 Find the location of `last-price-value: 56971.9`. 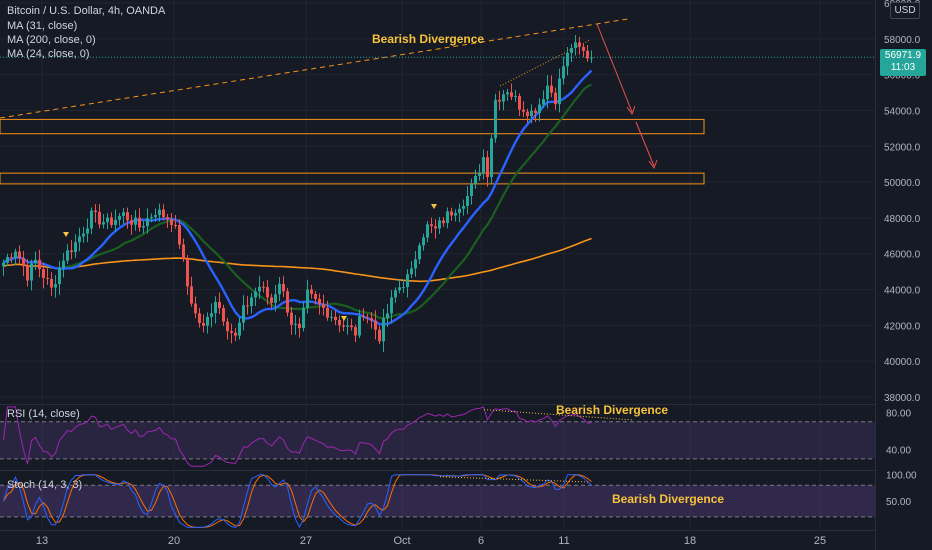

last-price-value: 56971.9 is located at coordinates (903, 55).